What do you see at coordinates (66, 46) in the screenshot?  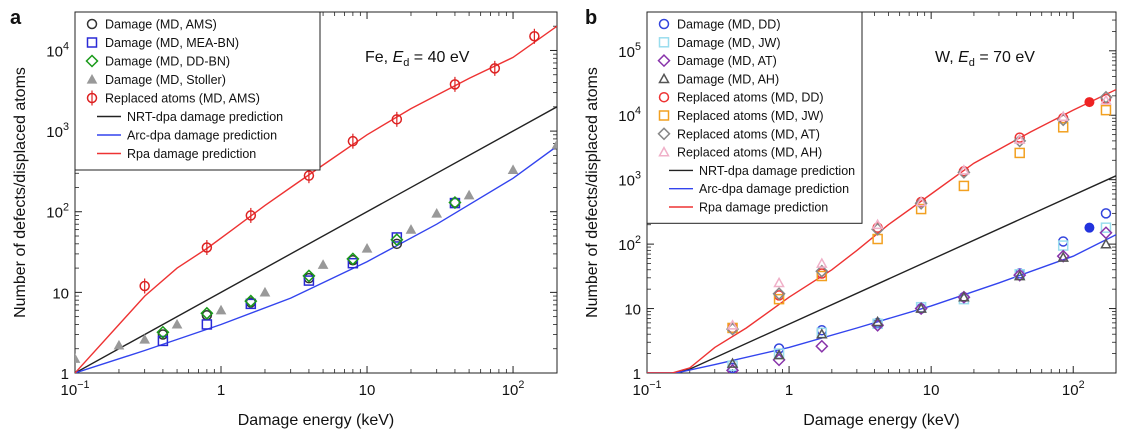 I see `y-tick-label-exp: 4` at bounding box center [66, 46].